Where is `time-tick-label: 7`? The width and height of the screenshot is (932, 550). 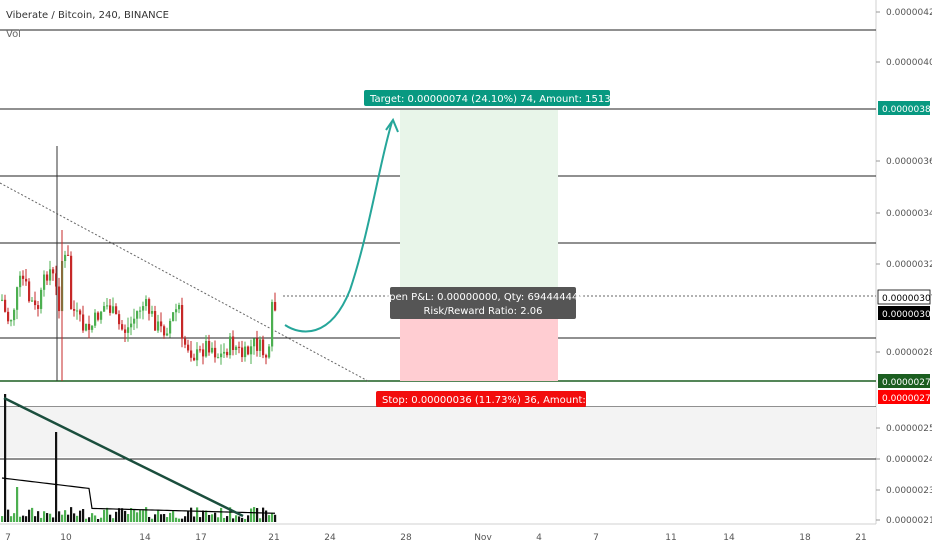 time-tick-label: 7 is located at coordinates (596, 538).